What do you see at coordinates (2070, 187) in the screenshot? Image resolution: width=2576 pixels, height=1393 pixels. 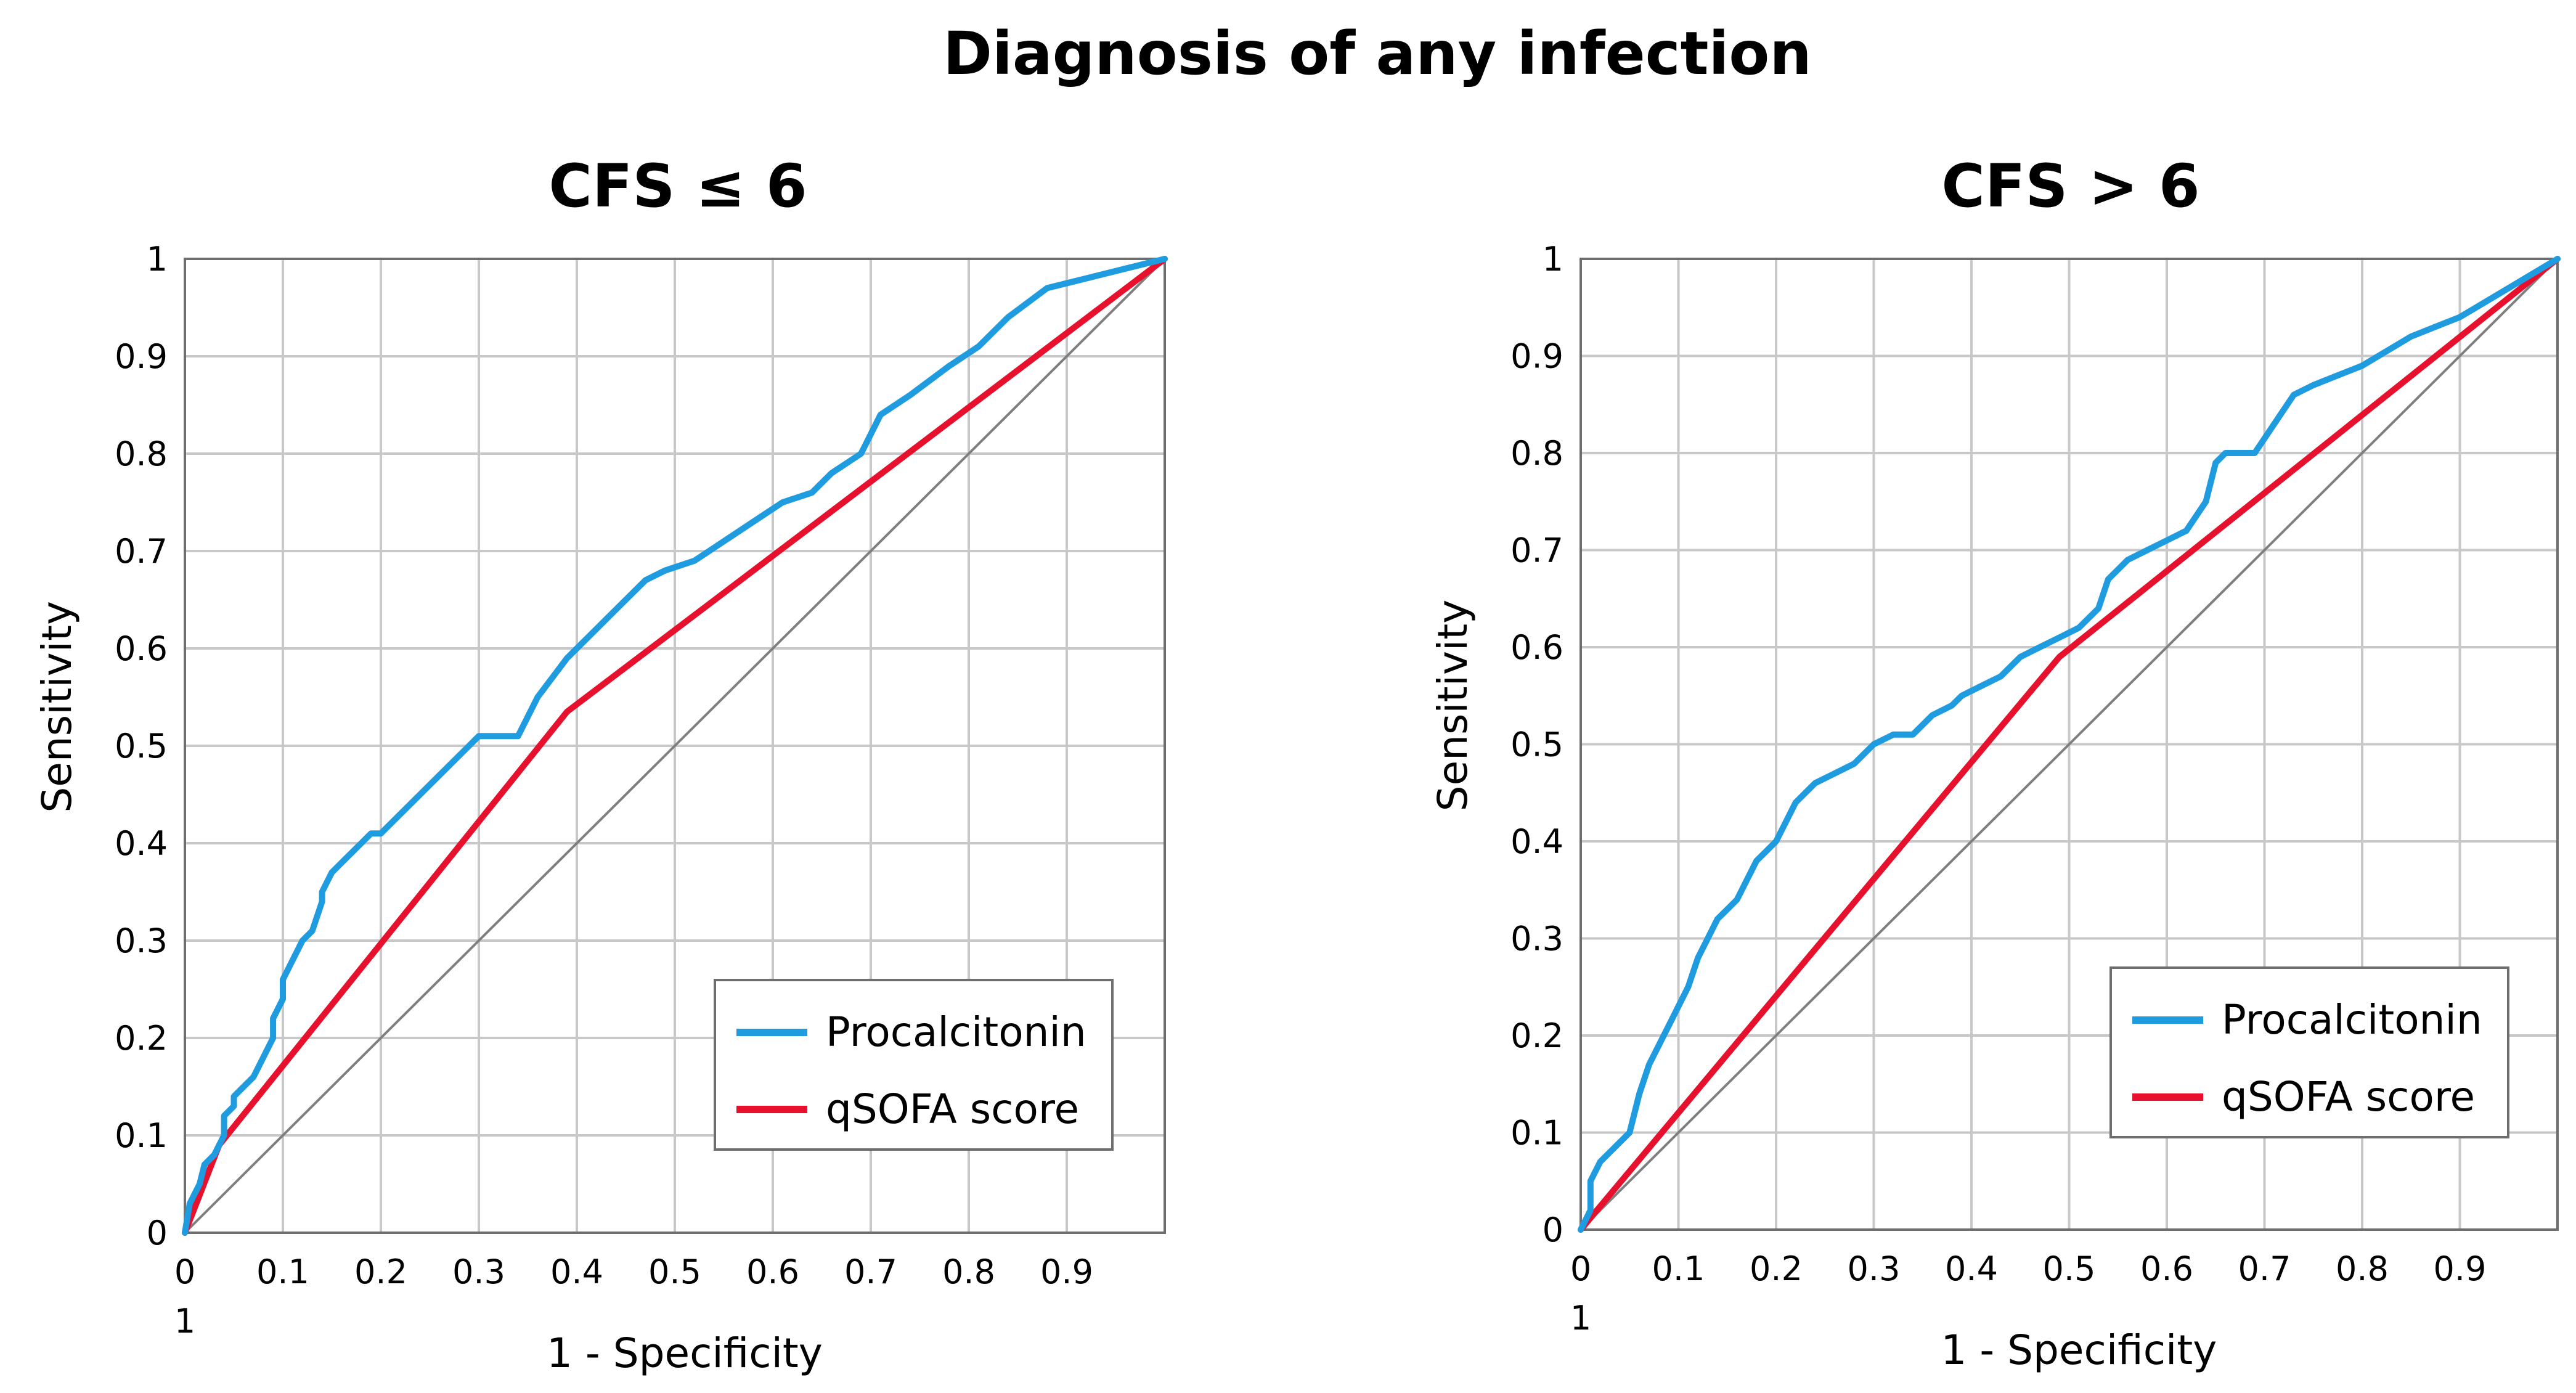 I see `panel-title: CFS > 6` at bounding box center [2070, 187].